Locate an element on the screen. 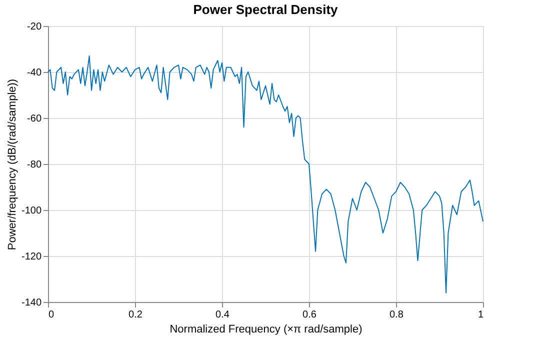 The width and height of the screenshot is (560, 337). x-tick-label: 0.4 is located at coordinates (223, 315).